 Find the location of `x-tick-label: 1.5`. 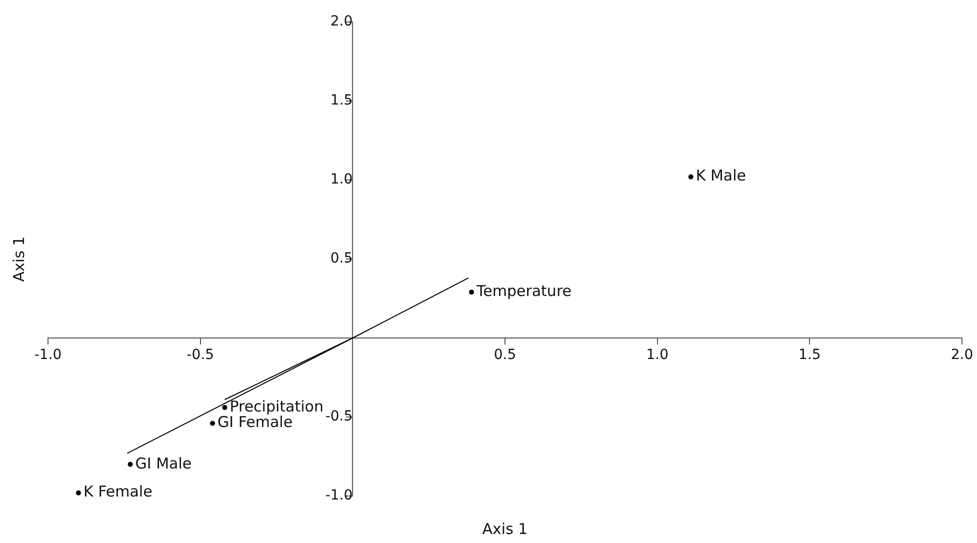

x-tick-label: 1.5 is located at coordinates (809, 355).